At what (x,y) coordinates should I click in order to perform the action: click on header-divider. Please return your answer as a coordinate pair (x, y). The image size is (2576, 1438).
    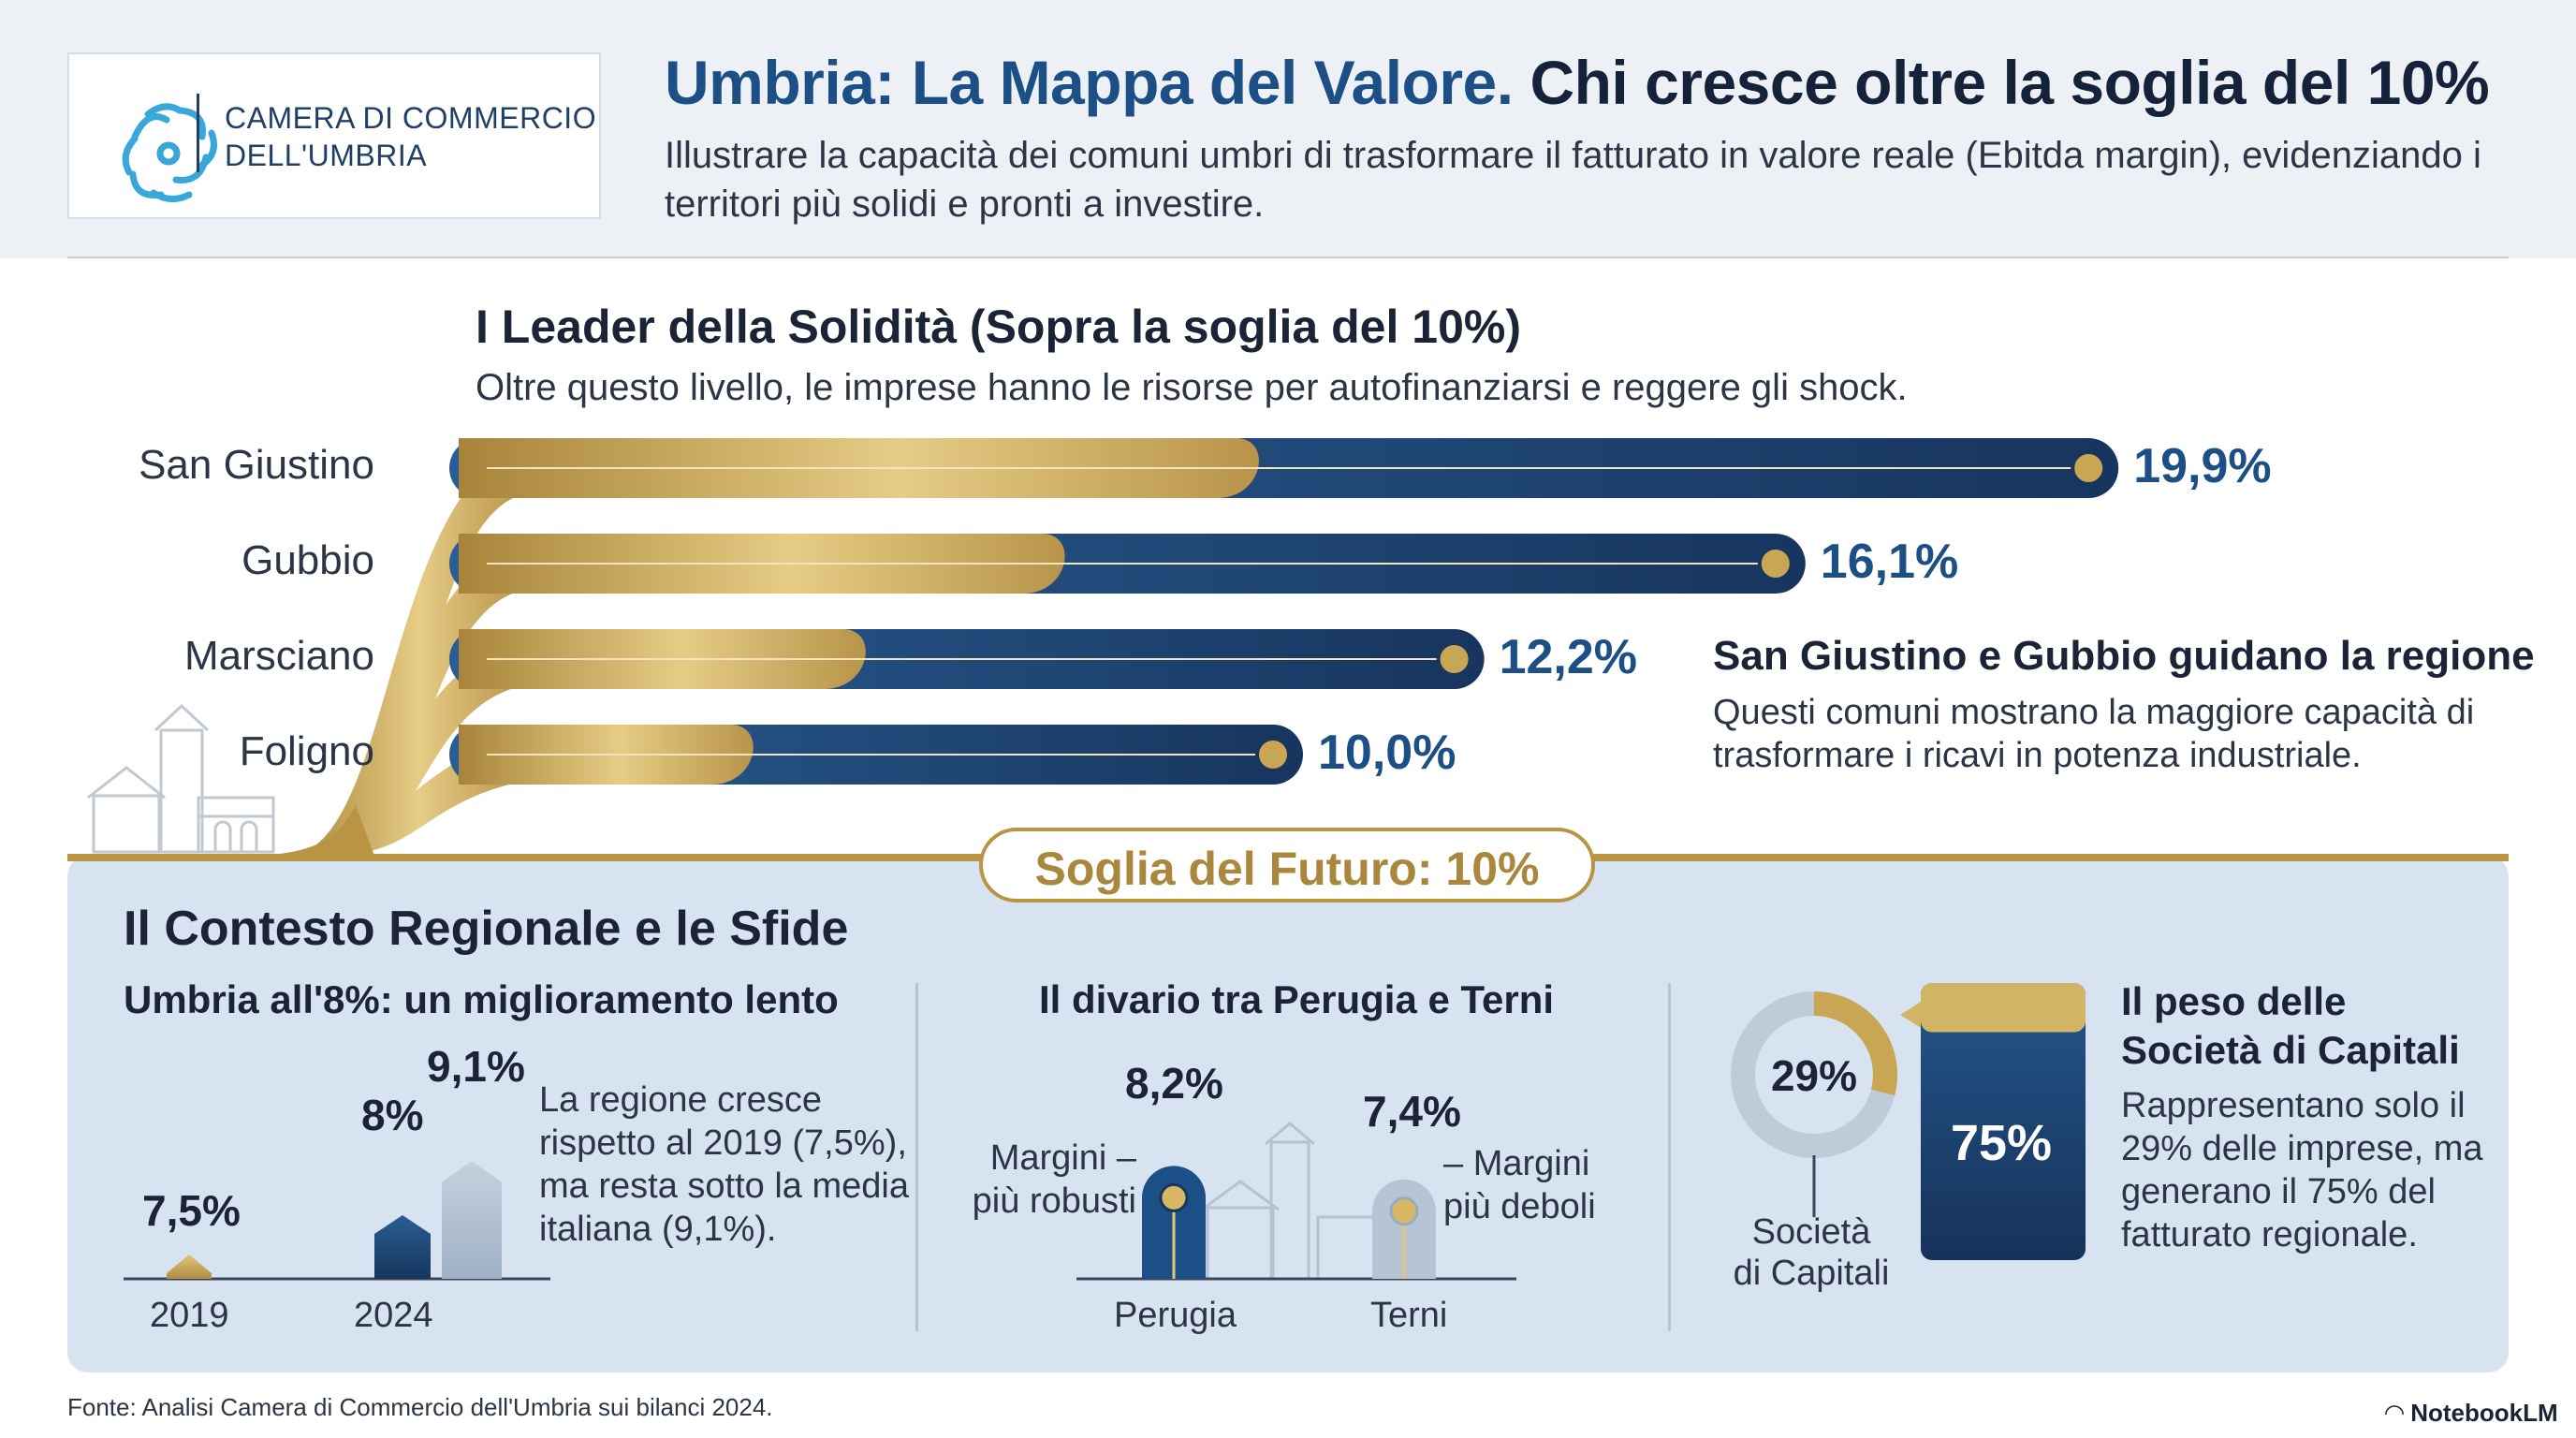
    Looking at the image, I should click on (1288, 257).